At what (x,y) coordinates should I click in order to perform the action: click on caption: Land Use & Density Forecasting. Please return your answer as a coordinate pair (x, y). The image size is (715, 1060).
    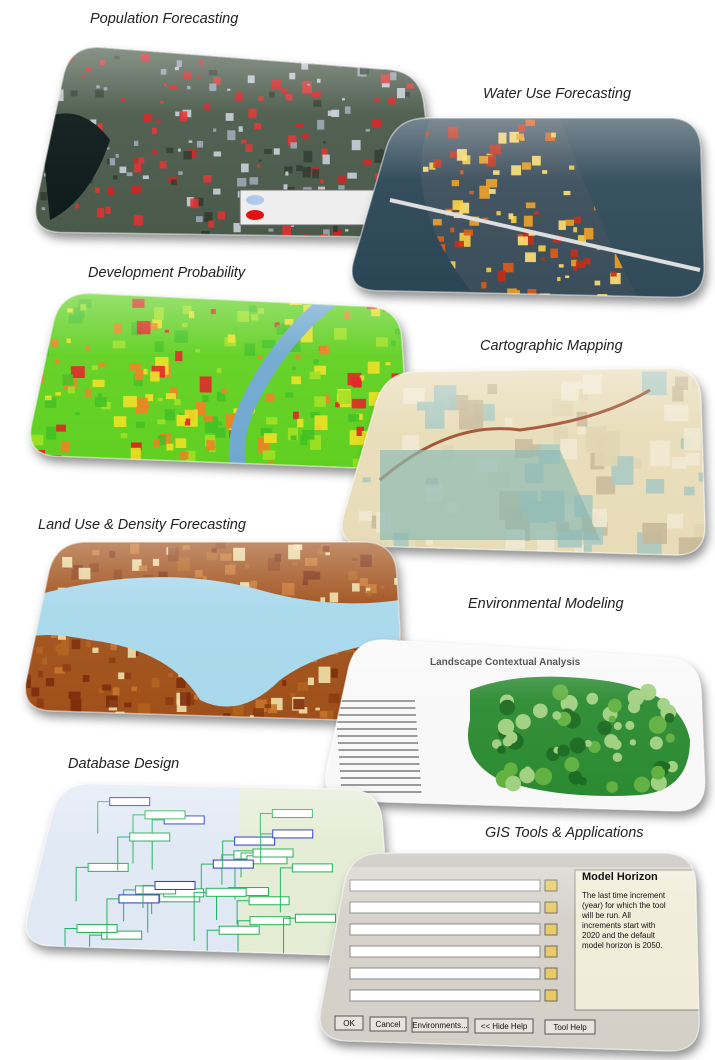
    Looking at the image, I should click on (142, 525).